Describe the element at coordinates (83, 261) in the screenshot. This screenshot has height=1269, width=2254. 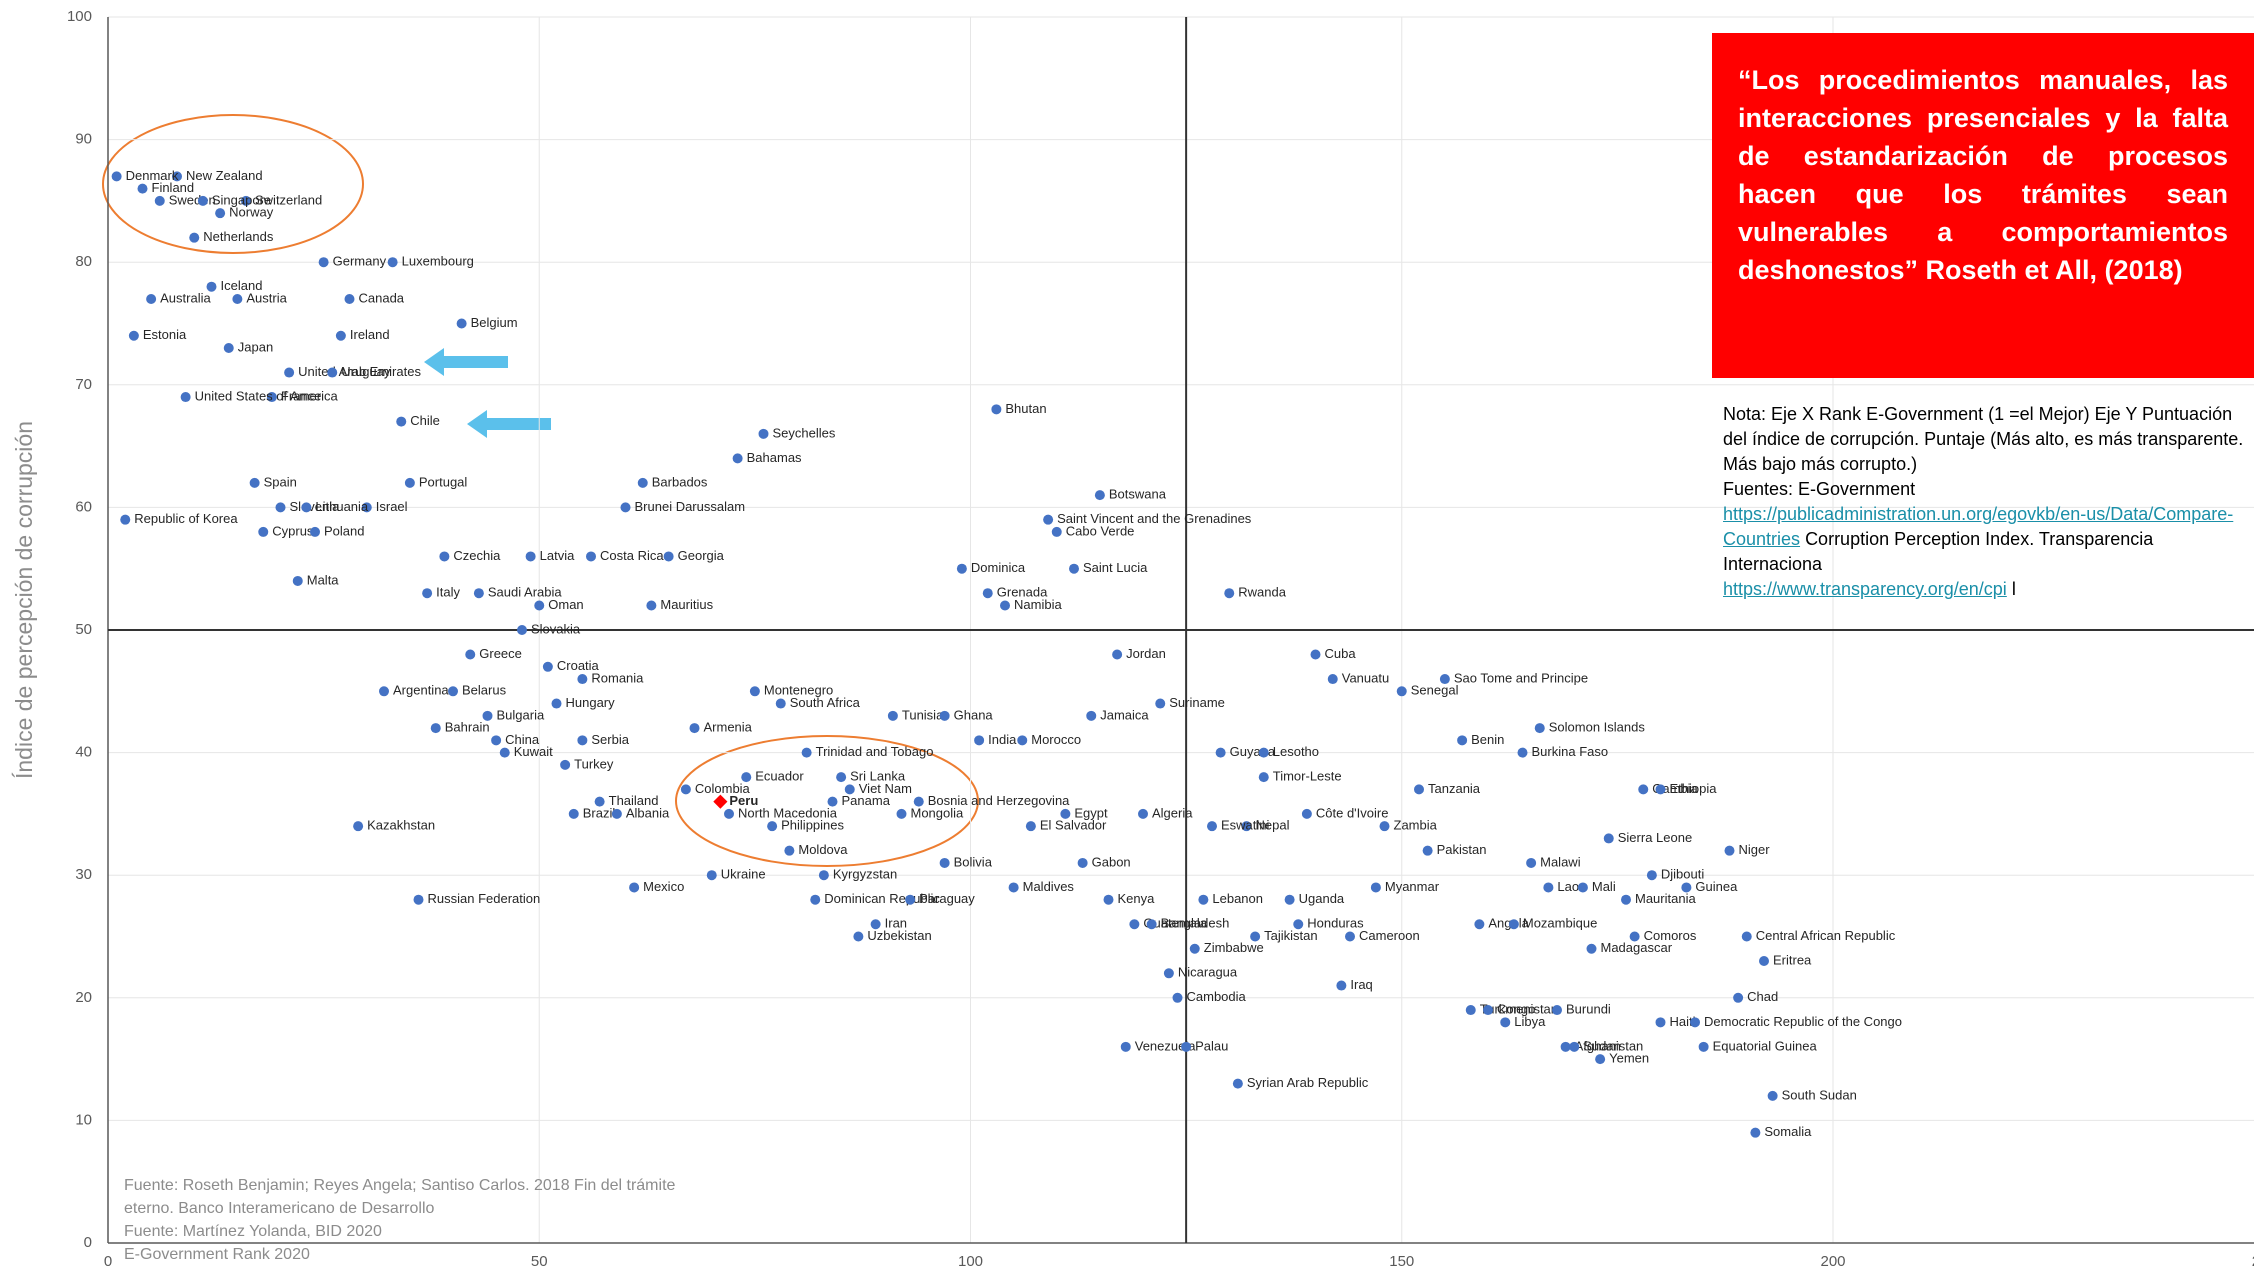
I see `y-tick-label: 80` at that location.